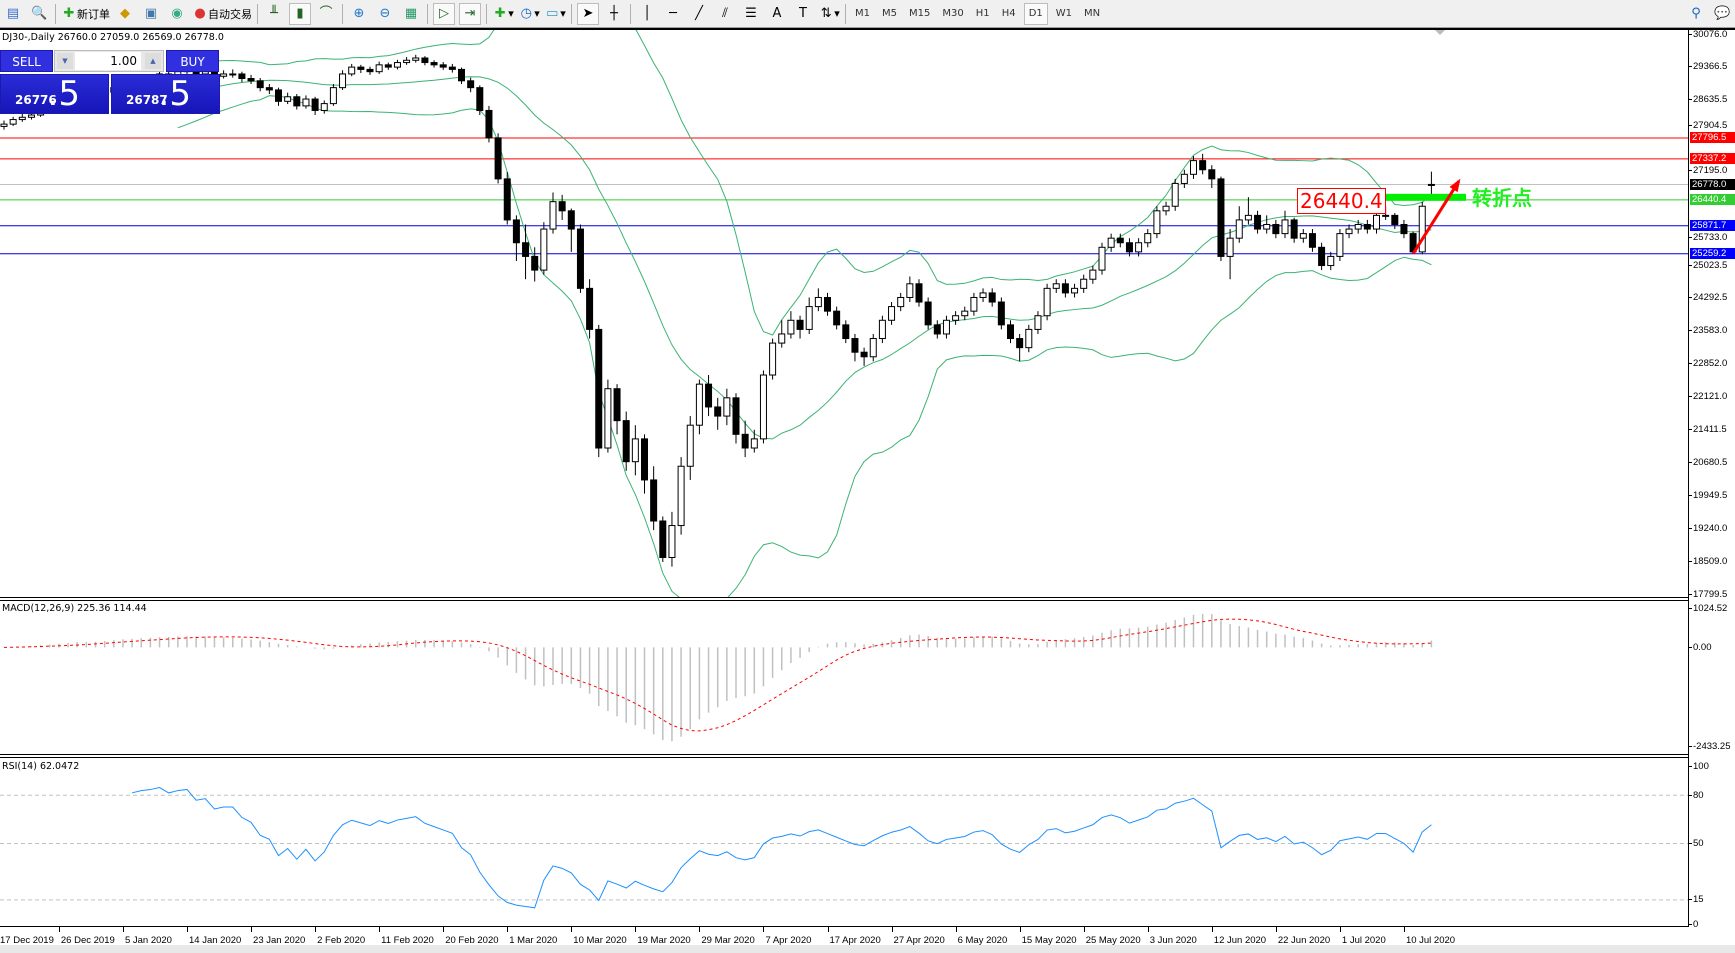  I want to click on chart-shift-button: ⇥, so click(470, 13).